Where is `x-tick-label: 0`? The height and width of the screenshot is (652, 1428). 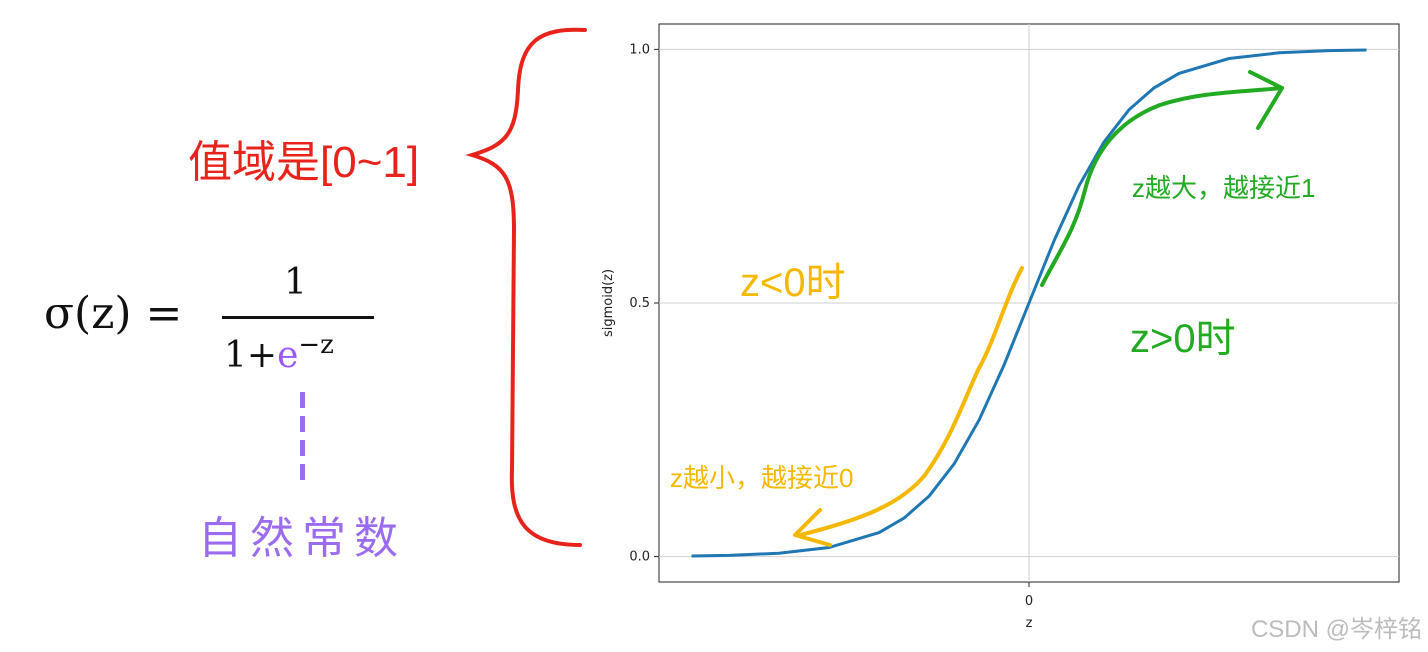 x-tick-label: 0 is located at coordinates (1029, 601).